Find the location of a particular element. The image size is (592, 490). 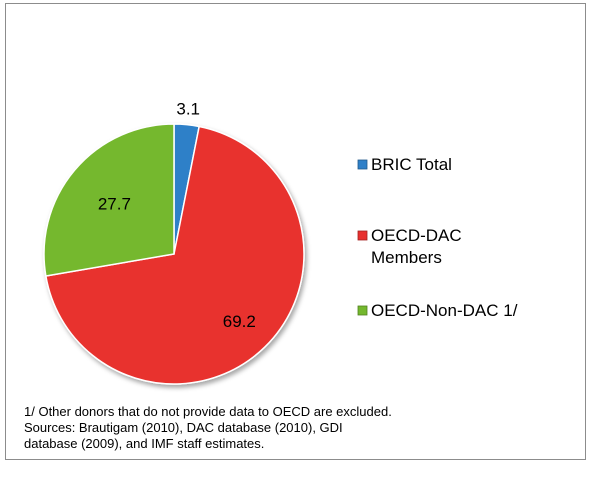

legend: BRIC Total OECD-DAC Members OECD-Non-DAC 1/ is located at coordinates (437, 237).